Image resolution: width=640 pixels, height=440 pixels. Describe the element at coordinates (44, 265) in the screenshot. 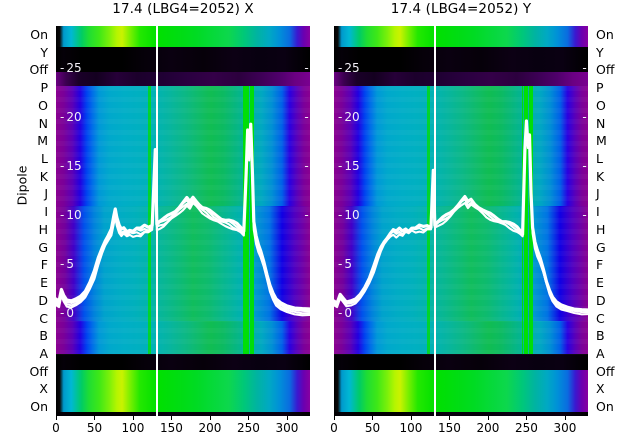

I see `category-tick-left-f-13: F` at that location.